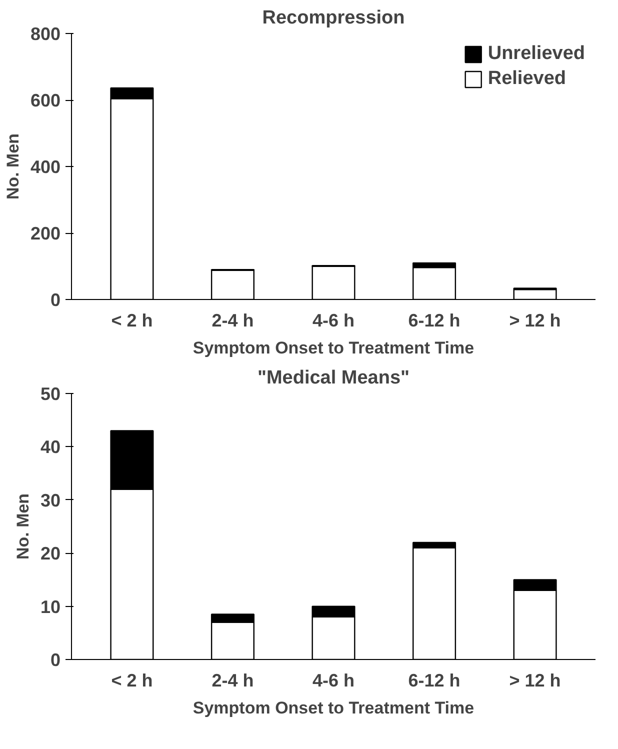 This screenshot has width=618, height=749. Describe the element at coordinates (527, 79) in the screenshot. I see `legend-label: Relieved` at that location.